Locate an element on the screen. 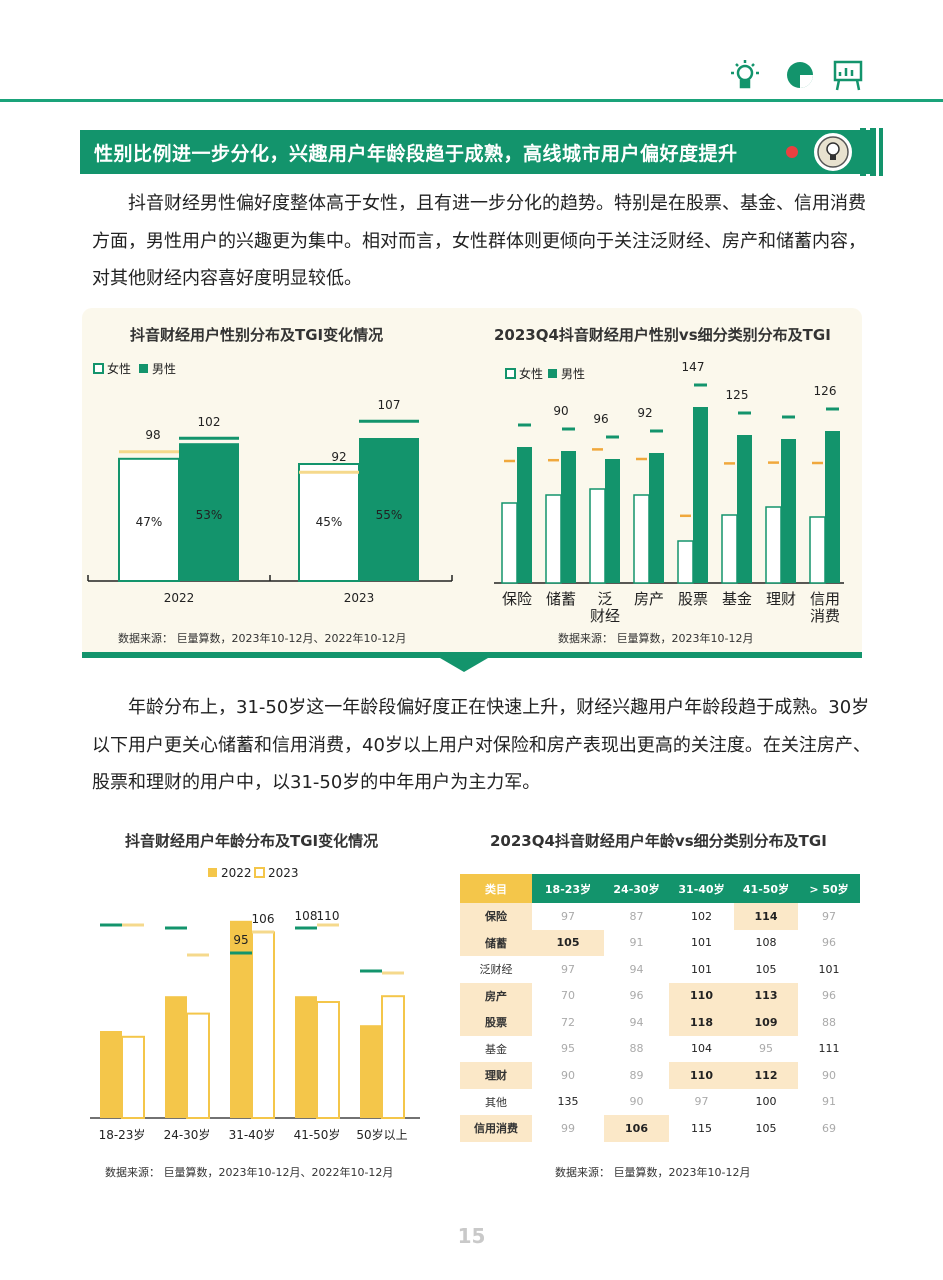 This screenshot has height=1280, width=943. table-row: 基金 95 88 104 95 111 is located at coordinates (660, 1049).